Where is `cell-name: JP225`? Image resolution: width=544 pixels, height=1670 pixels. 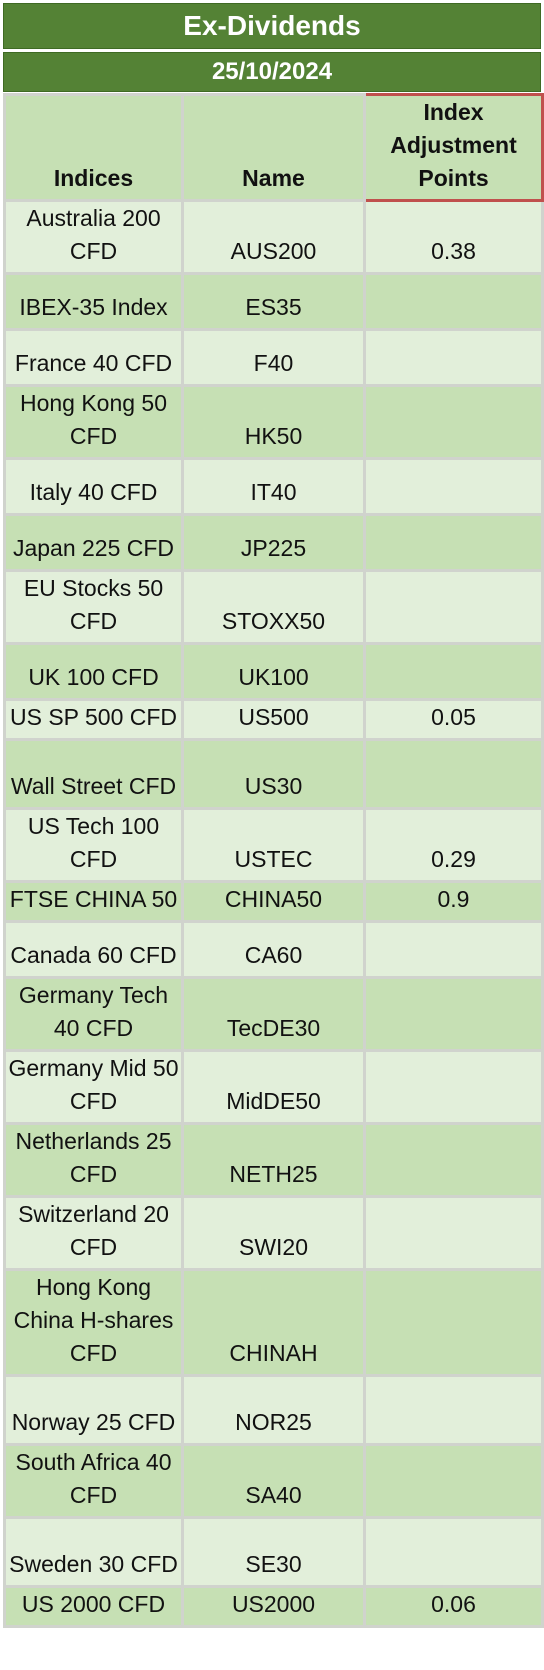
cell-name: JP225 is located at coordinates (273, 542).